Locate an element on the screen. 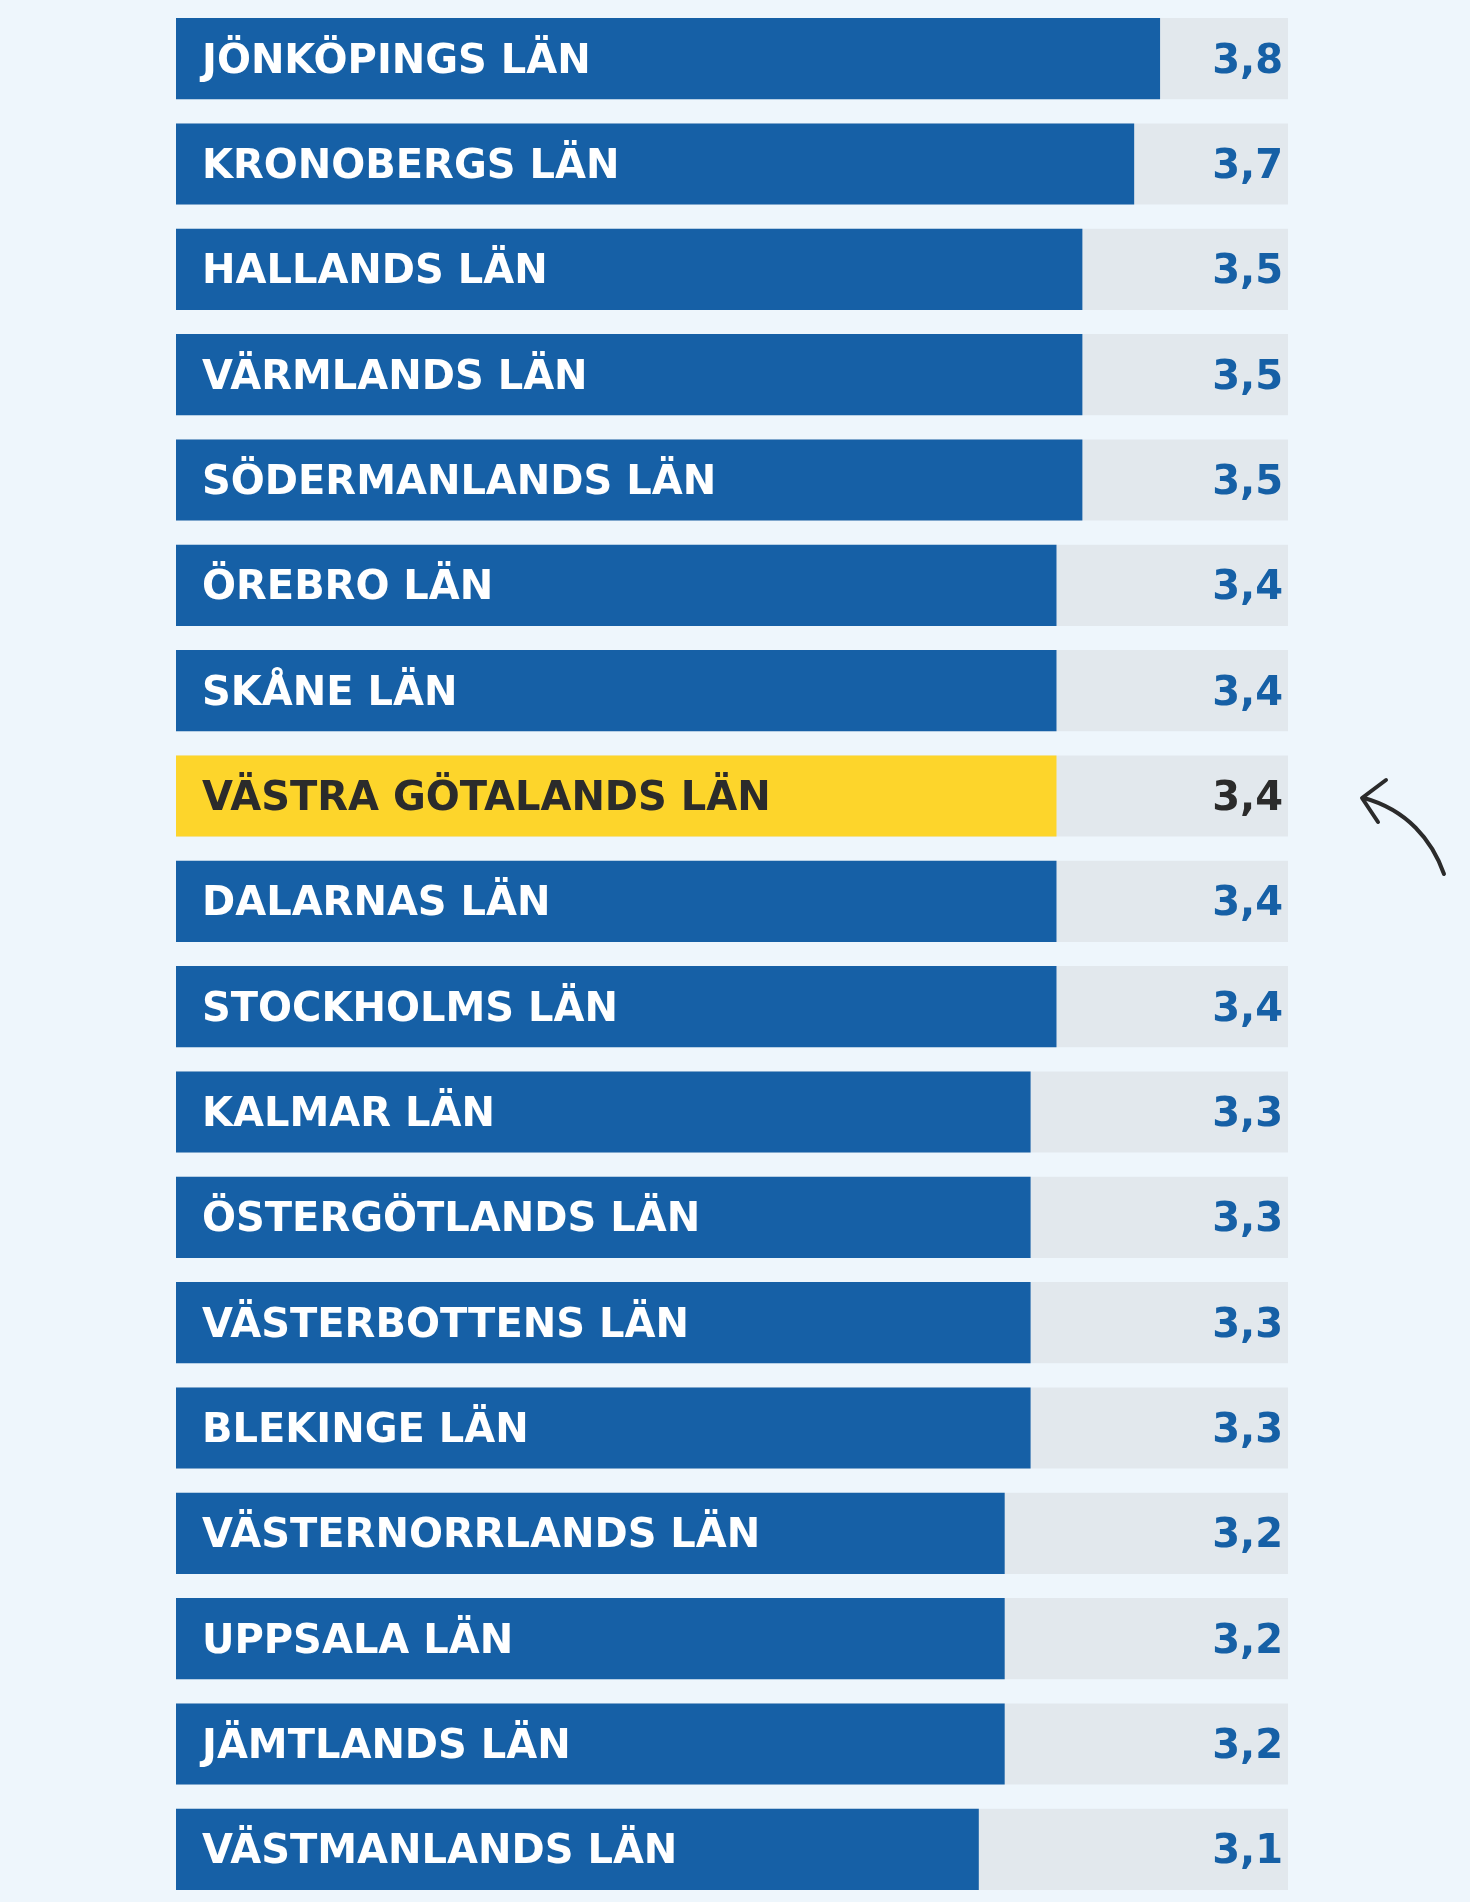  y-tick-label: JÖNKÖPINGS LÄN is located at coordinates (395, 58).